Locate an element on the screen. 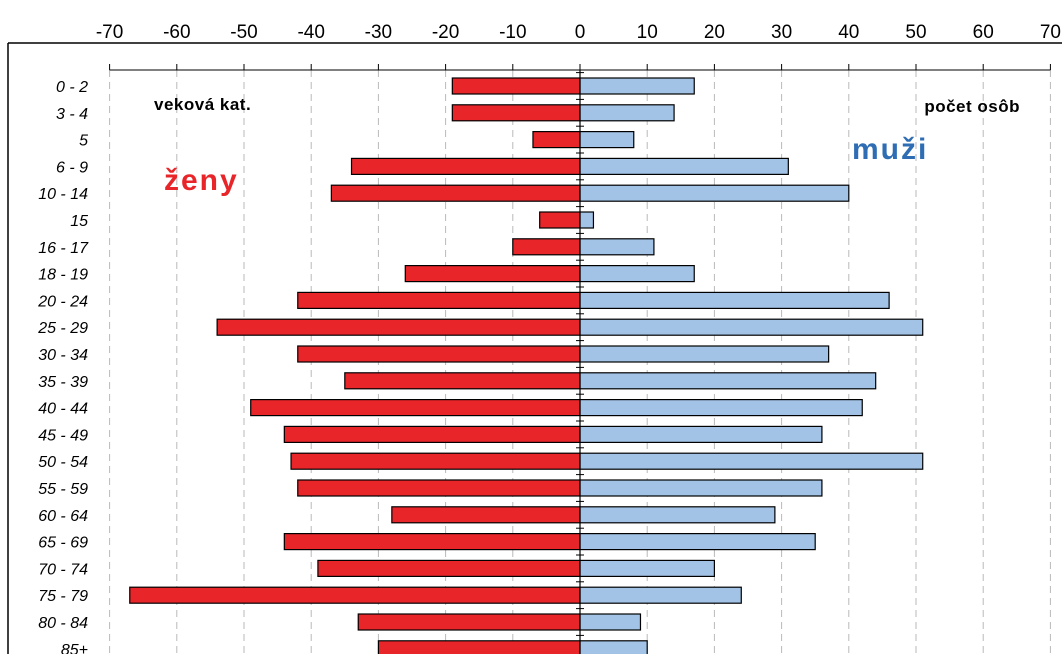 The height and width of the screenshot is (659, 1062). category-label: 16 - 17 is located at coordinates (63, 248).